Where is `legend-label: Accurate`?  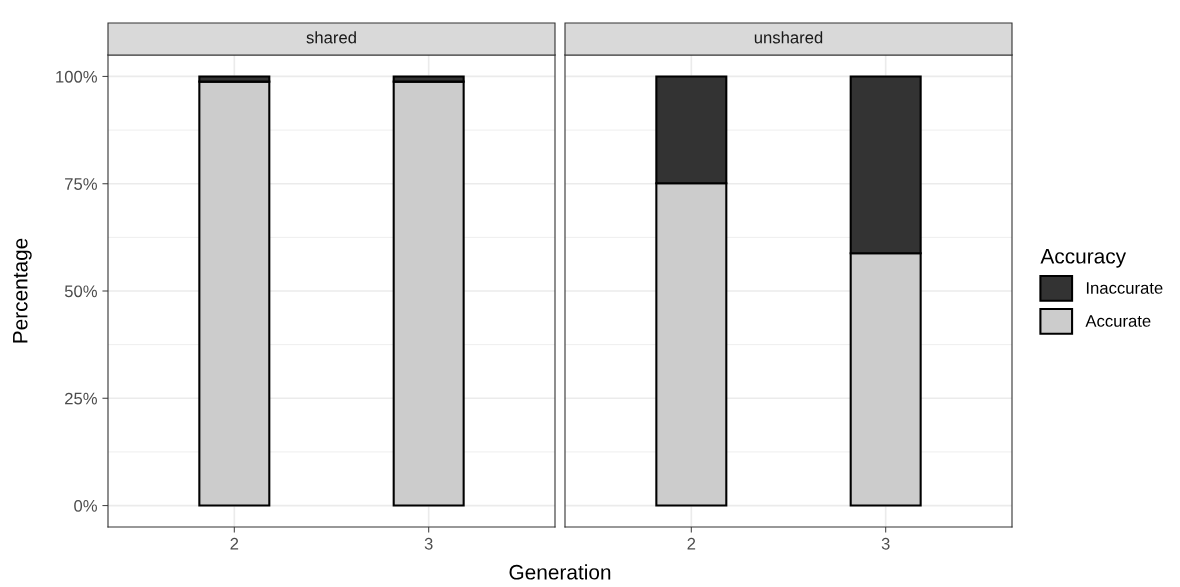 legend-label: Accurate is located at coordinates (1118, 321).